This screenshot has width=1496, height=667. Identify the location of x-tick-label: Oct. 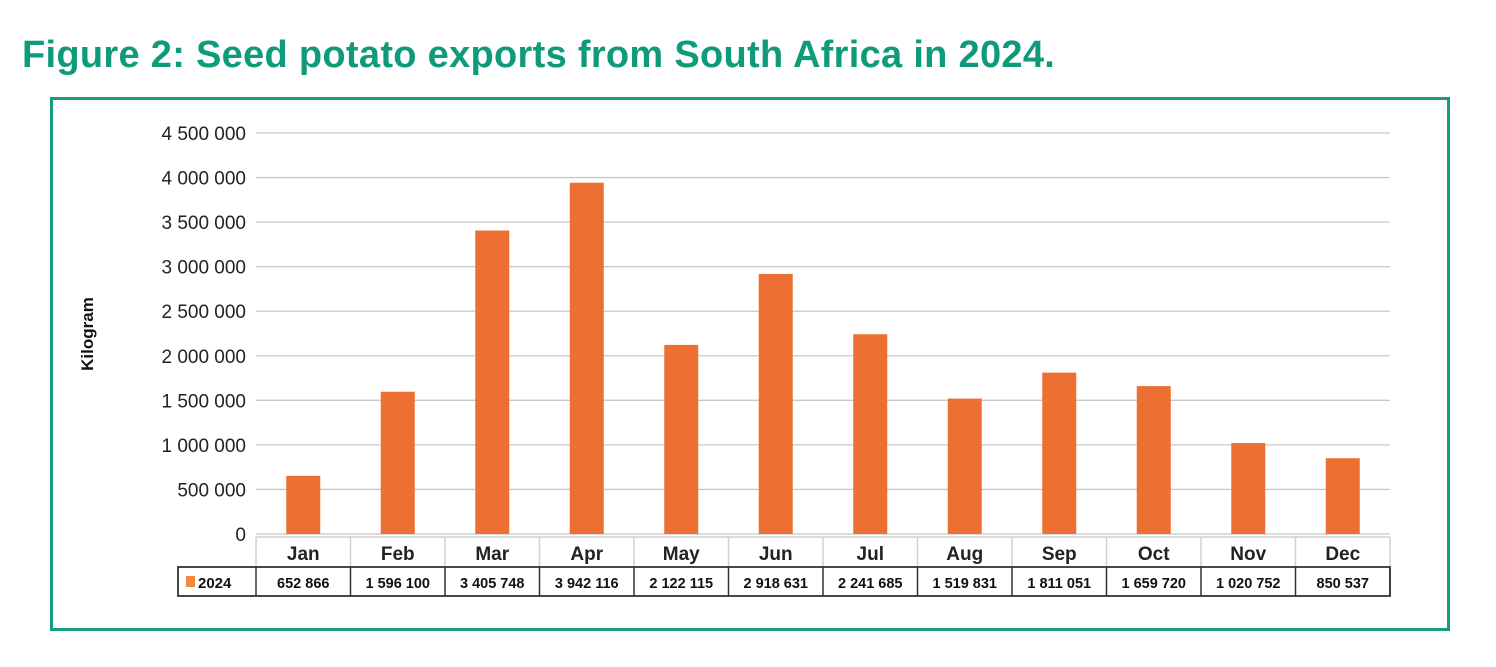
(1154, 554).